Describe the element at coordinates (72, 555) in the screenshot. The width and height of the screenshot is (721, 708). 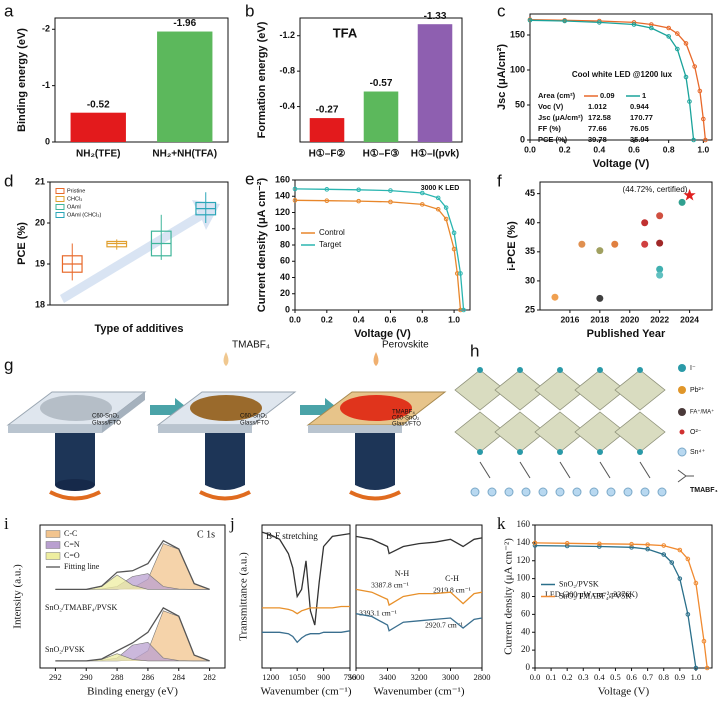
I see `legend-label: C=O` at that location.